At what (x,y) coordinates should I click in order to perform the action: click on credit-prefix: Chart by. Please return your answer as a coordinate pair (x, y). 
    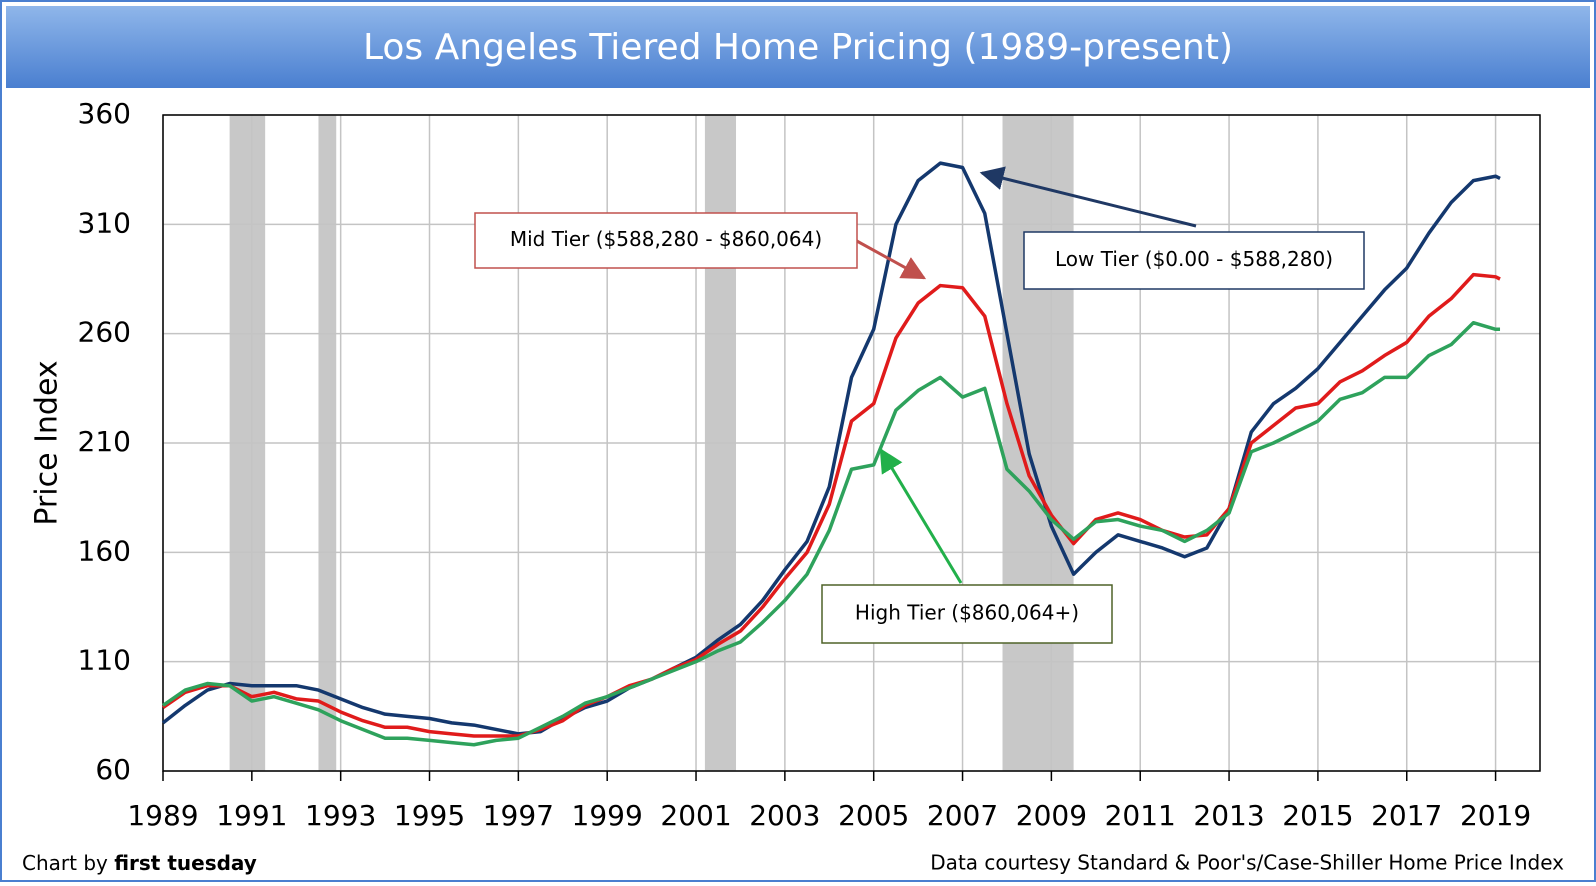
    Looking at the image, I should click on (65, 863).